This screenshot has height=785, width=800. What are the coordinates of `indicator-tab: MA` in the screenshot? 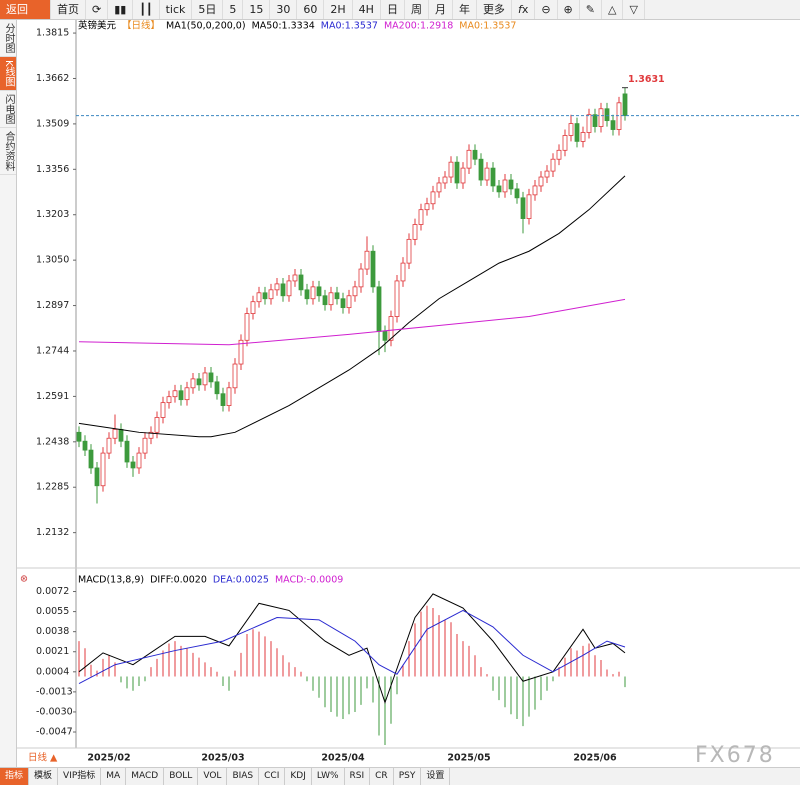 It's located at (114, 776).